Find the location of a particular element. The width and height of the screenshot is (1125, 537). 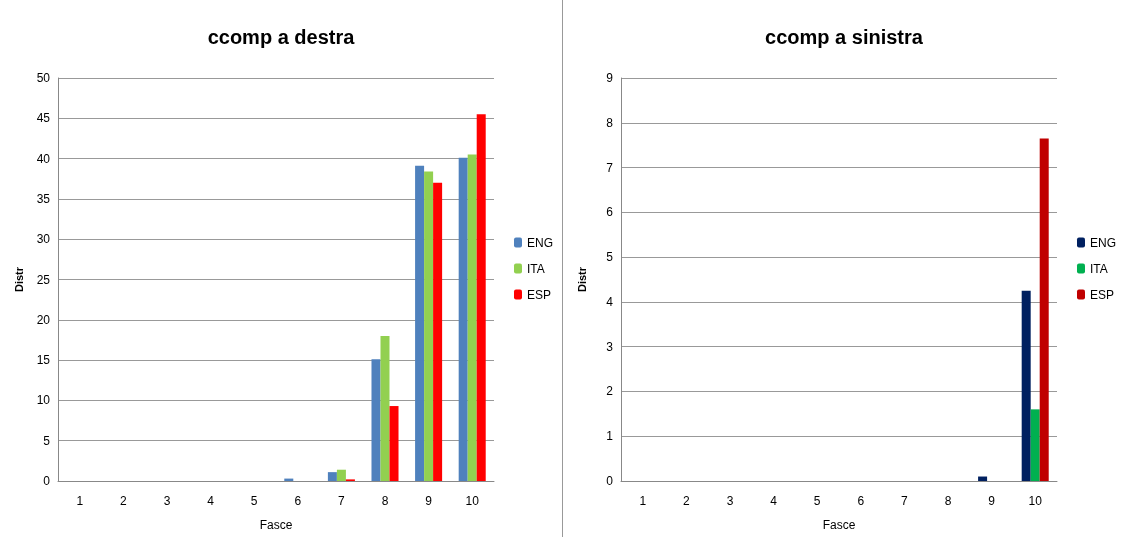

chart-title: ccomp a destra is located at coordinates (281, 37).